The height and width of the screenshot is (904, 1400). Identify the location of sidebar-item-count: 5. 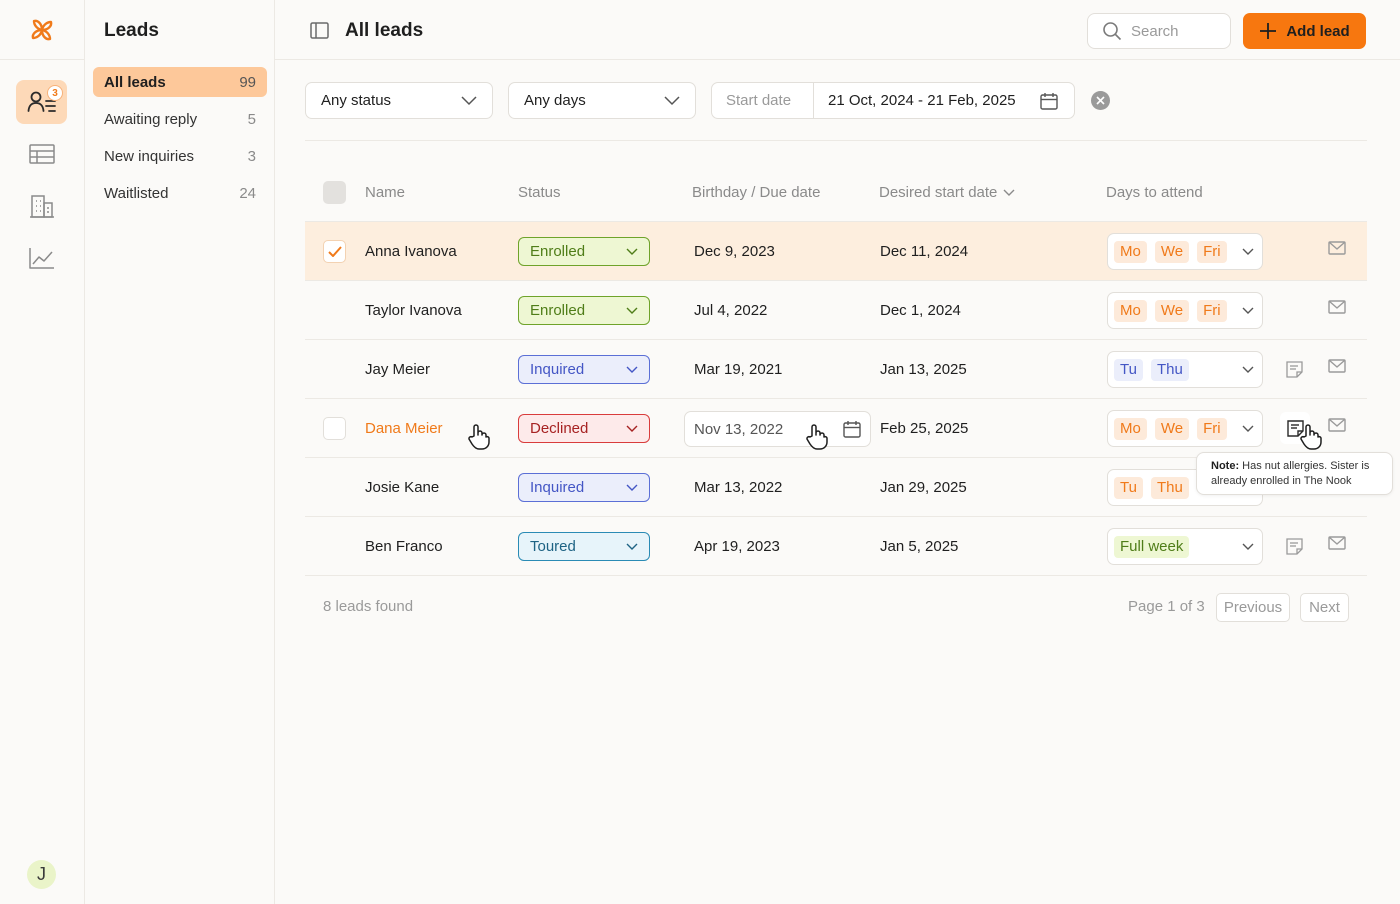
(251, 119).